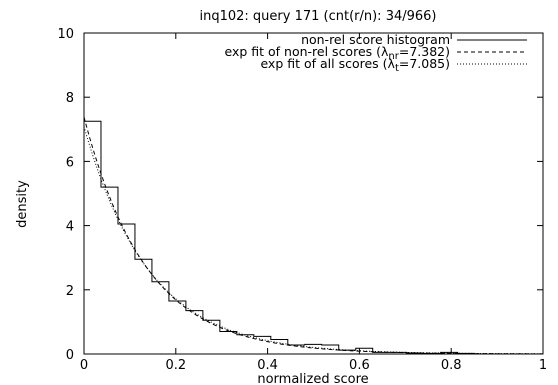  I want to click on chart-title: inq102: query 171 (cnt(r/n): 34/966), so click(317, 16).